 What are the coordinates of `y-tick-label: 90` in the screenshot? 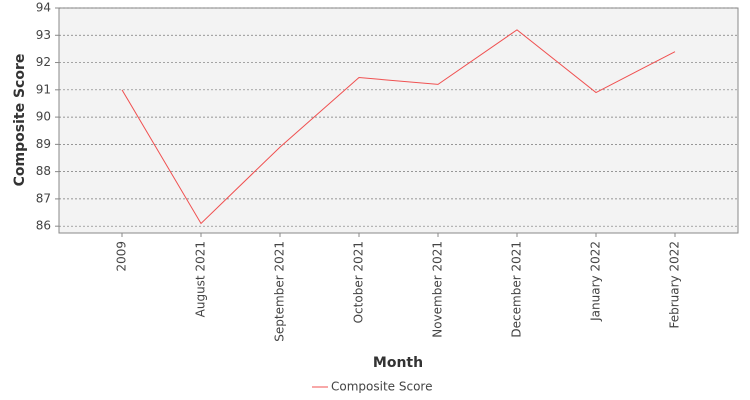 It's located at (43, 117).